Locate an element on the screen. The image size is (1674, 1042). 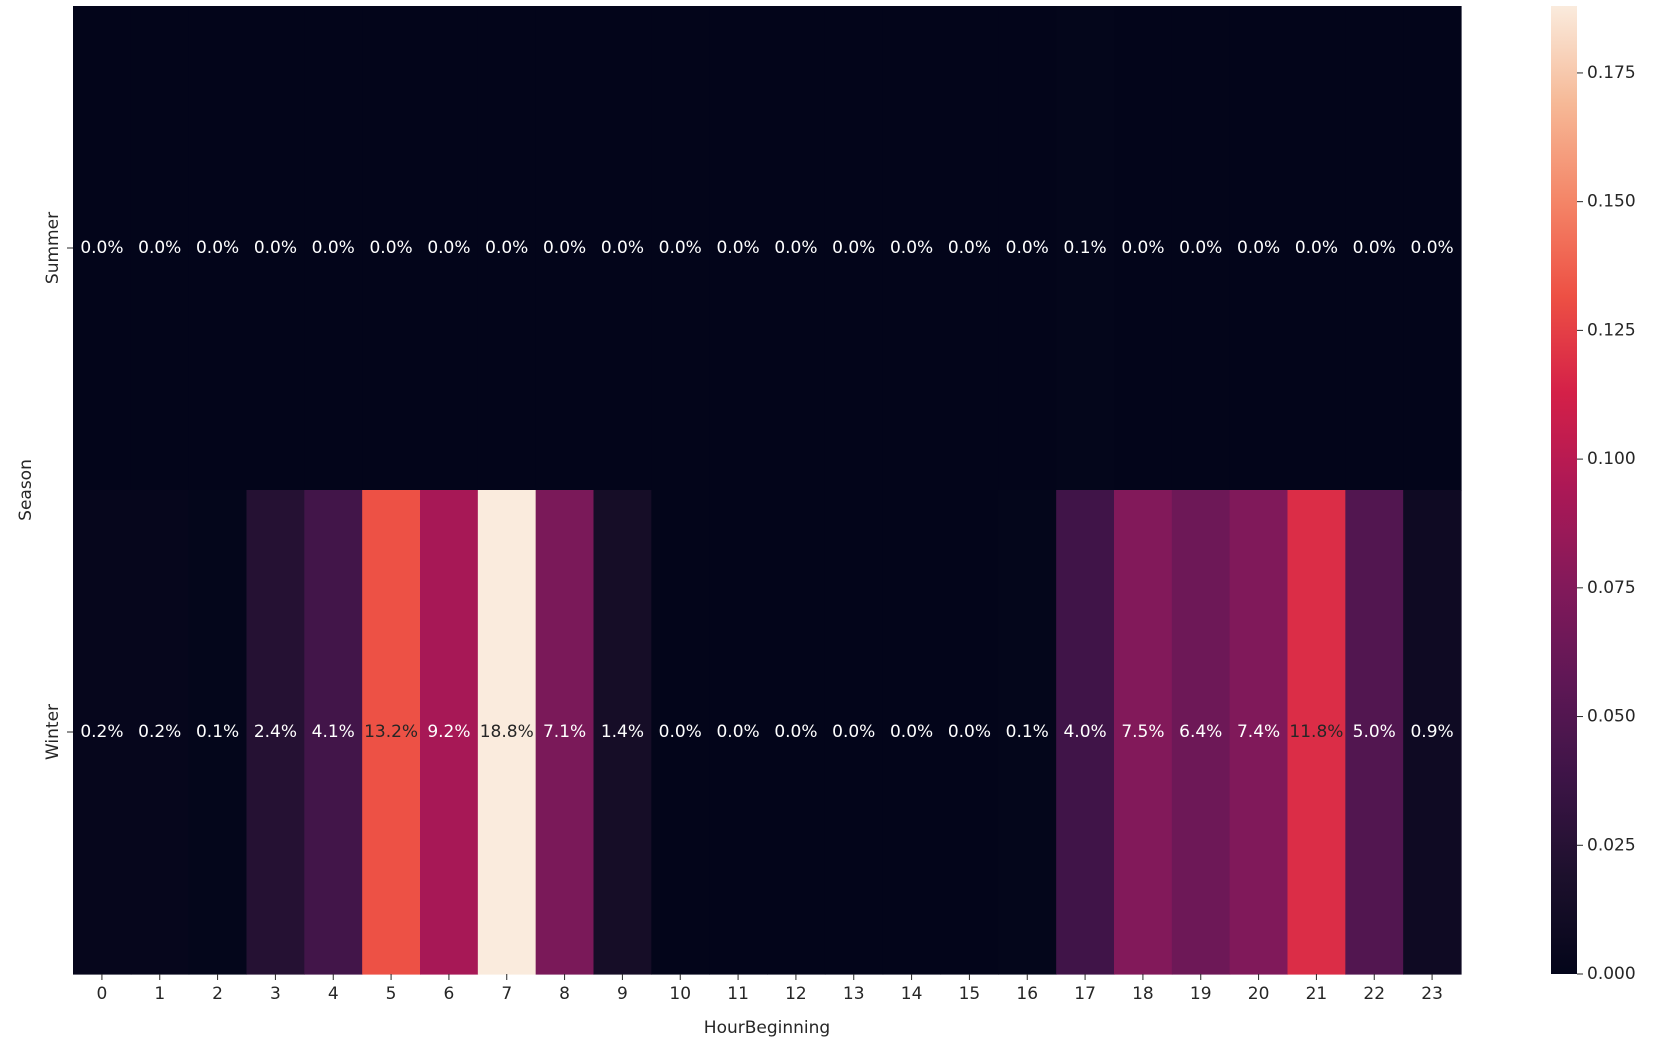
y-tick-label: Summer is located at coordinates (53, 248).